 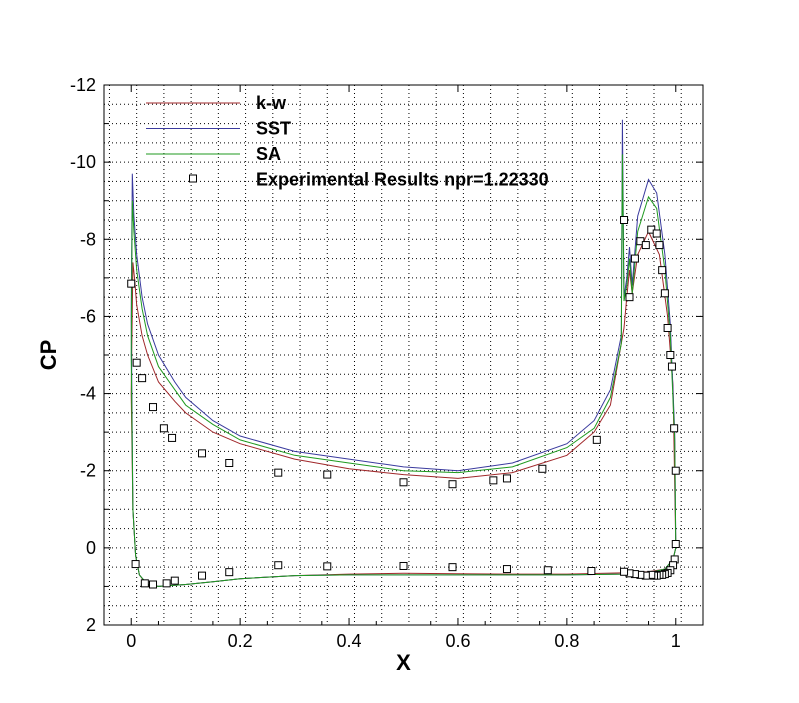 I want to click on y-tick-label: -12, so click(x=83, y=85).